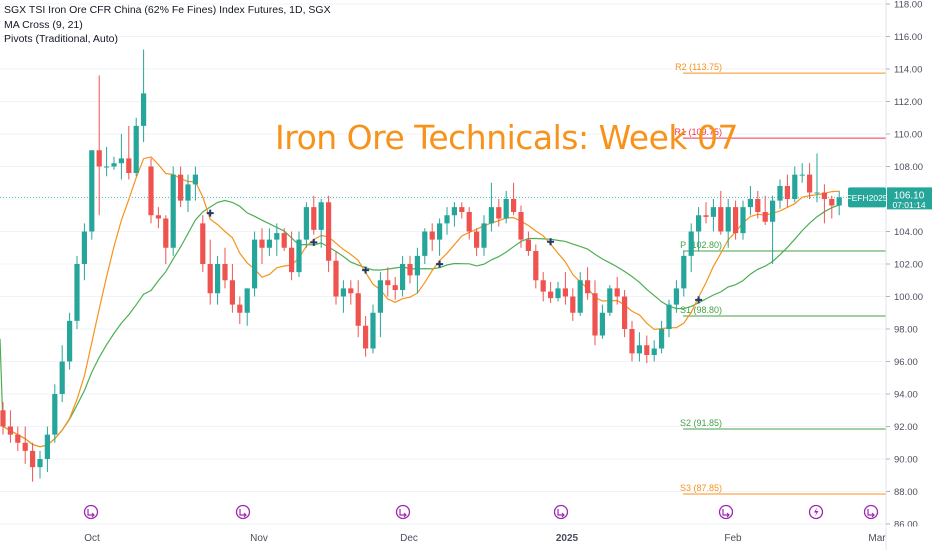  I want to click on price-tick-label: 118.00, so click(908, 5).